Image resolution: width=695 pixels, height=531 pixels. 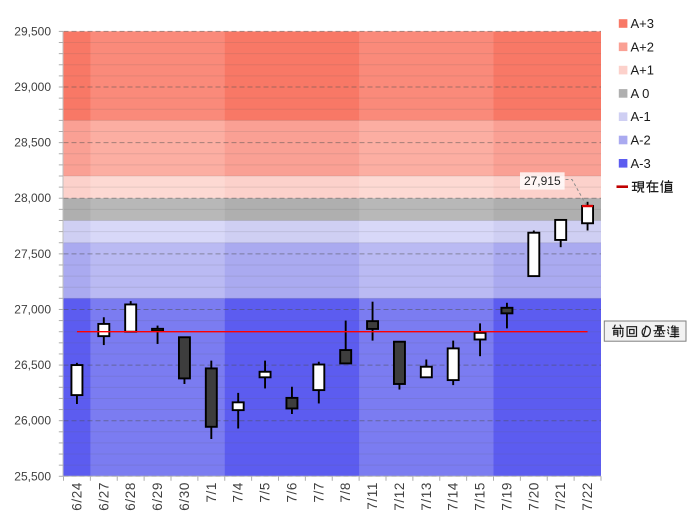 What do you see at coordinates (32, 254) in the screenshot?
I see `svg-text: 27,500` at bounding box center [32, 254].